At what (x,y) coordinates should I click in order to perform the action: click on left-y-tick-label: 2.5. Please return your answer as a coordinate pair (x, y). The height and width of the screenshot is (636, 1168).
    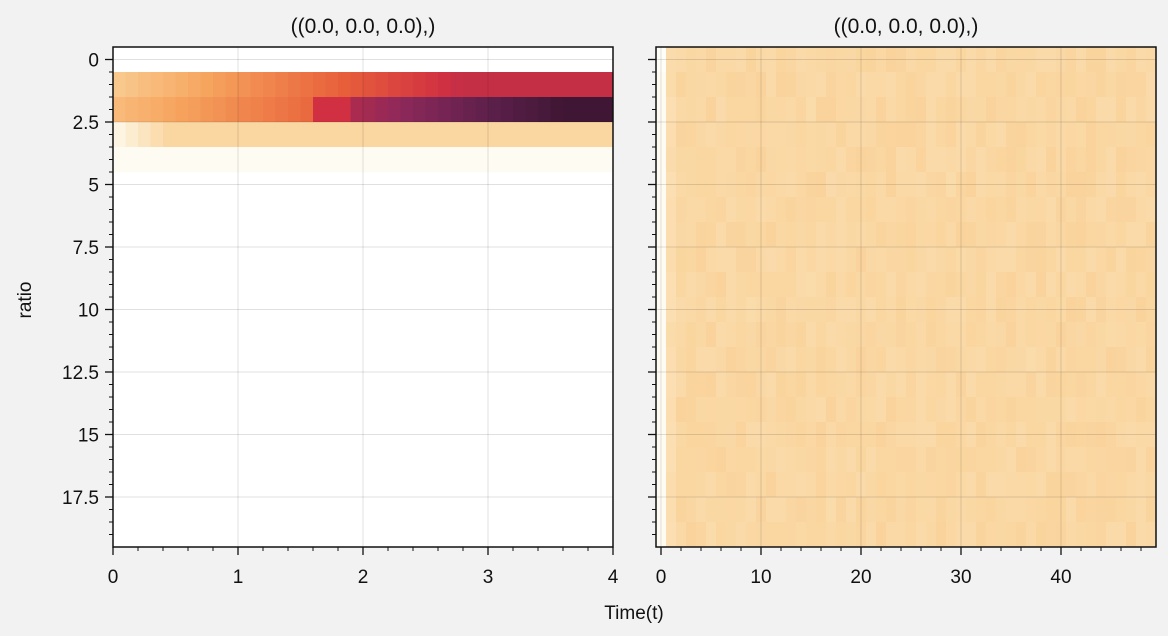
    Looking at the image, I should click on (86, 123).